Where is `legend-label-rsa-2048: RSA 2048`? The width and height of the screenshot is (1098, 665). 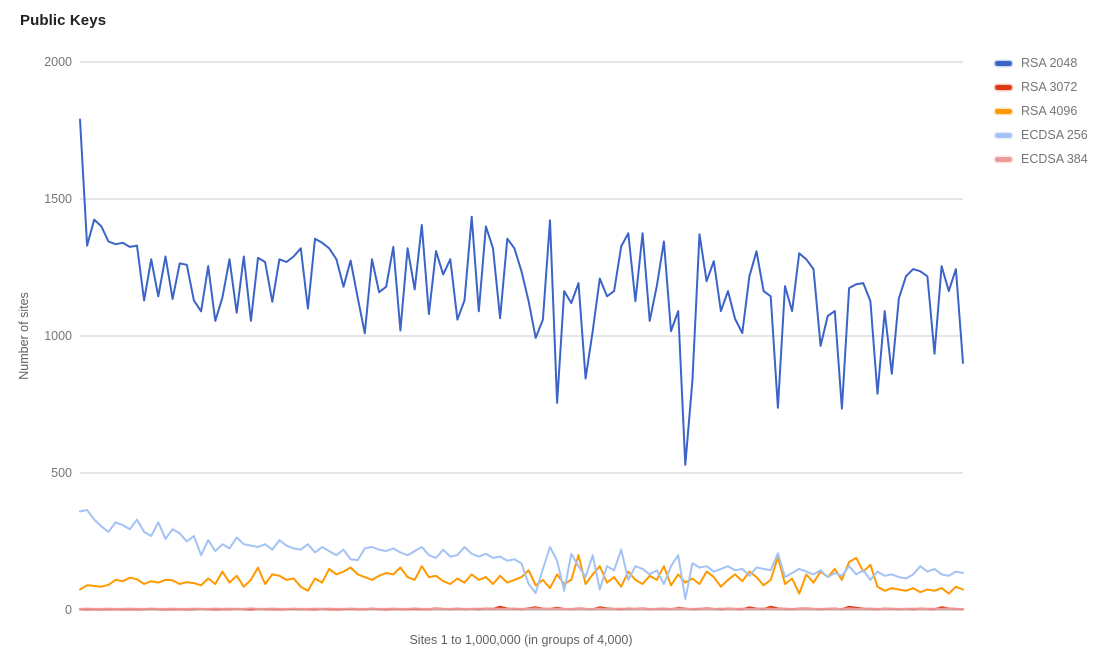
legend-label-rsa-2048: RSA 2048 is located at coordinates (1049, 63).